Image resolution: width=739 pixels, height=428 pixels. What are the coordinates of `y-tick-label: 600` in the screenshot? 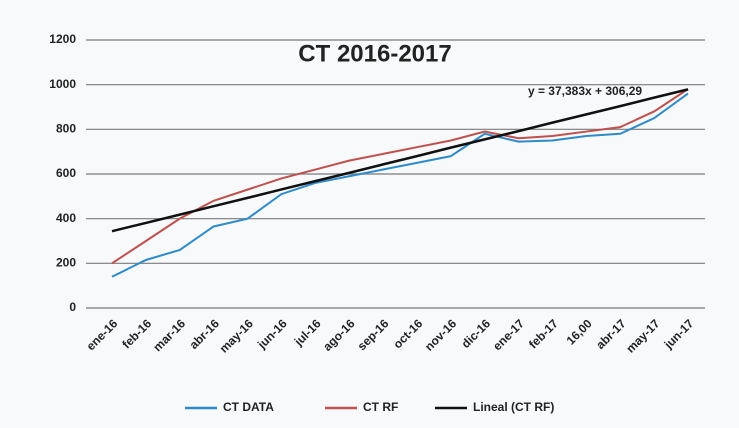 It's located at (66, 173).